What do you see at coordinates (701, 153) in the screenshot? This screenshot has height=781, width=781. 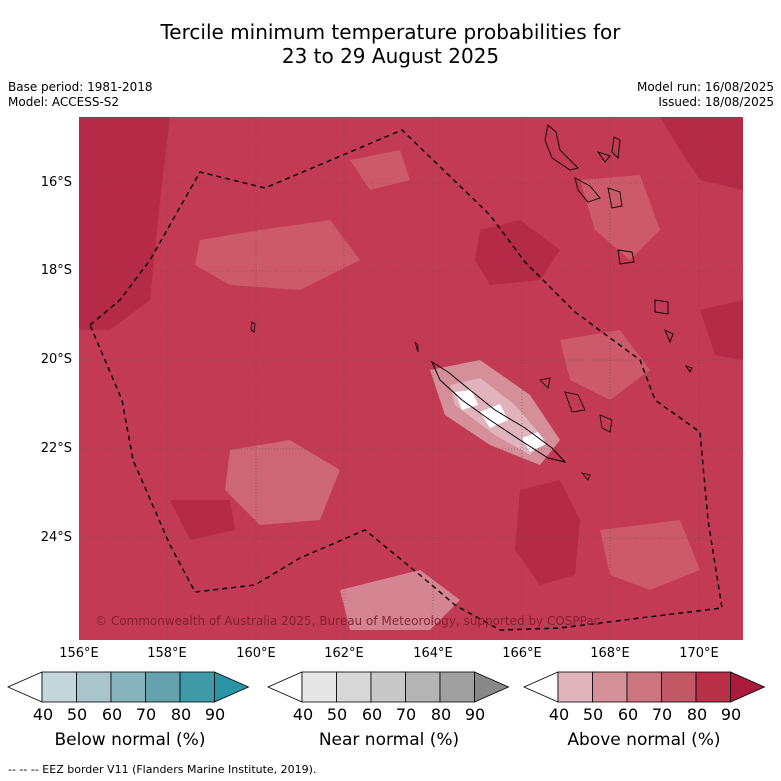 I see `field-90-ne` at bounding box center [701, 153].